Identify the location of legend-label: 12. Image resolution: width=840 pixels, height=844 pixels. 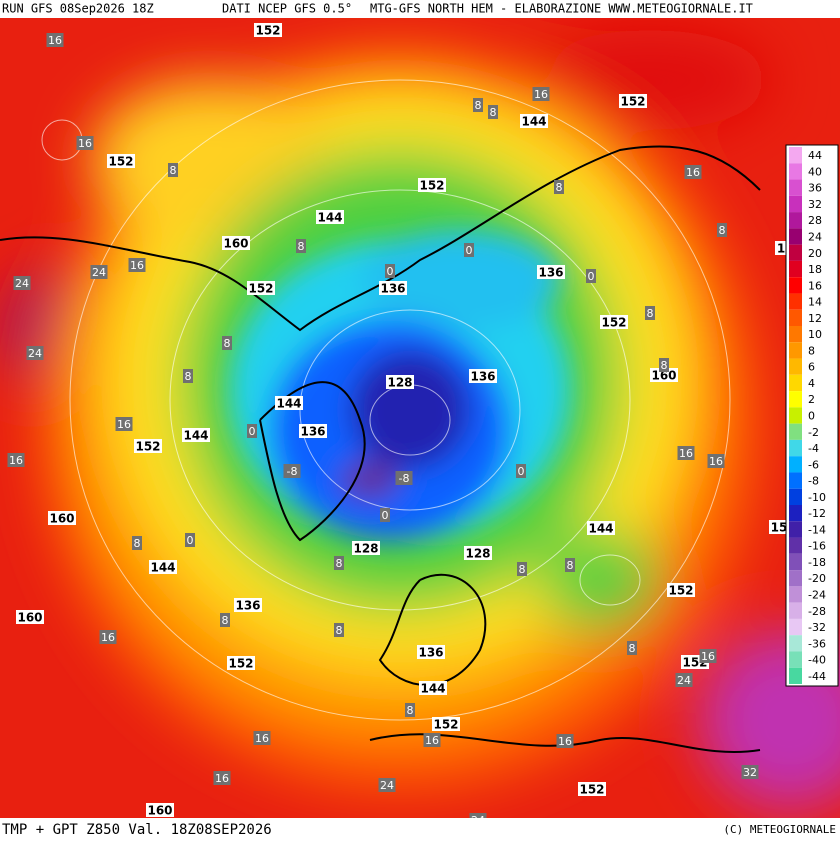
(815, 318).